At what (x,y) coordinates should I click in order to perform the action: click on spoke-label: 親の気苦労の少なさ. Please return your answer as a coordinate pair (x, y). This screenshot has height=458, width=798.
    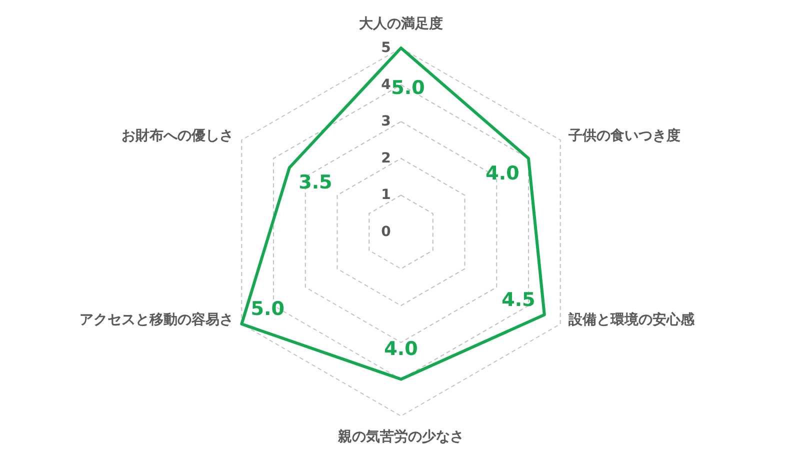
    Looking at the image, I should click on (400, 436).